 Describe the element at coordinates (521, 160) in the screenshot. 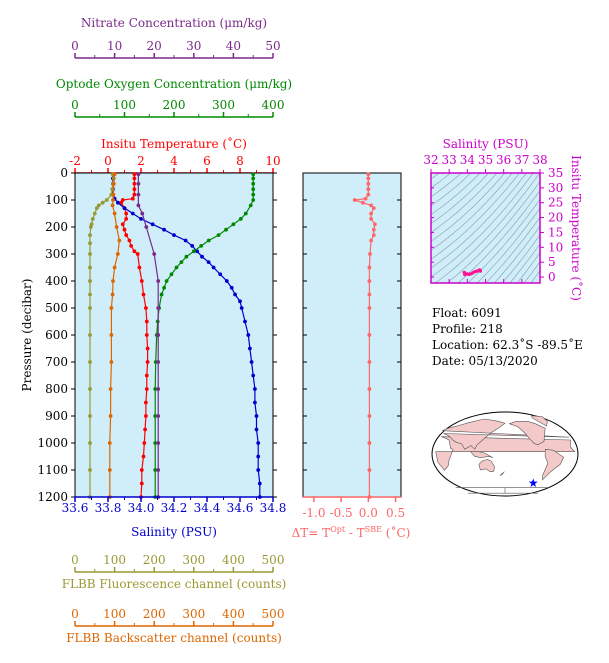

I see `ts-salinity-tick-label: 37` at that location.